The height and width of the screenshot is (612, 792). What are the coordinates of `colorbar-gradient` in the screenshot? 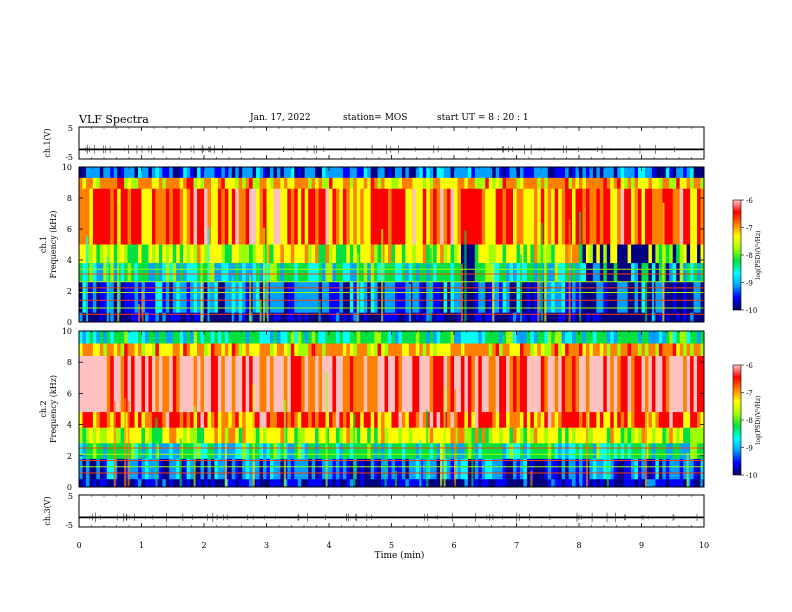 It's located at (737, 420).